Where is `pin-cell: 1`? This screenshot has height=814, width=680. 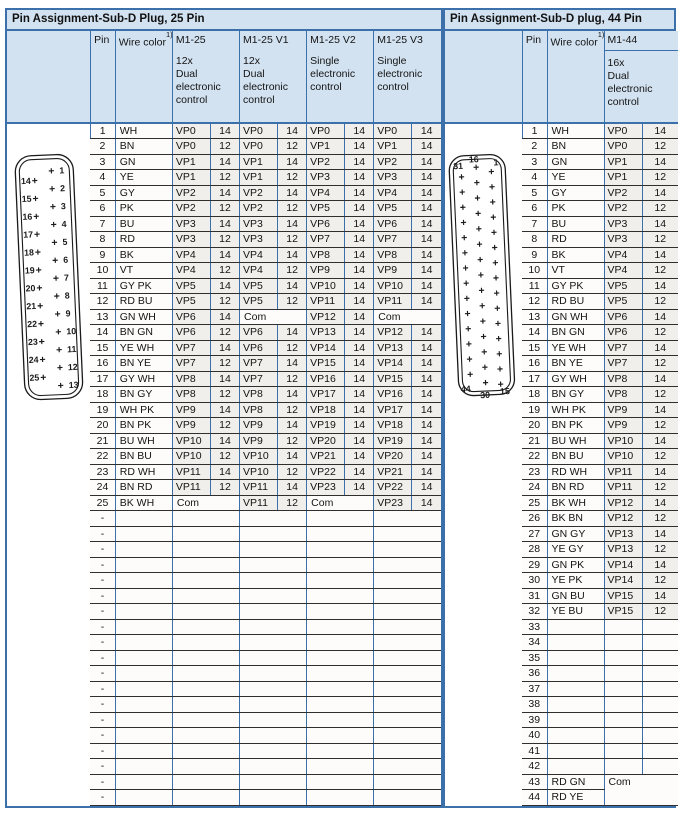
pin-cell: 1 is located at coordinates (102, 131).